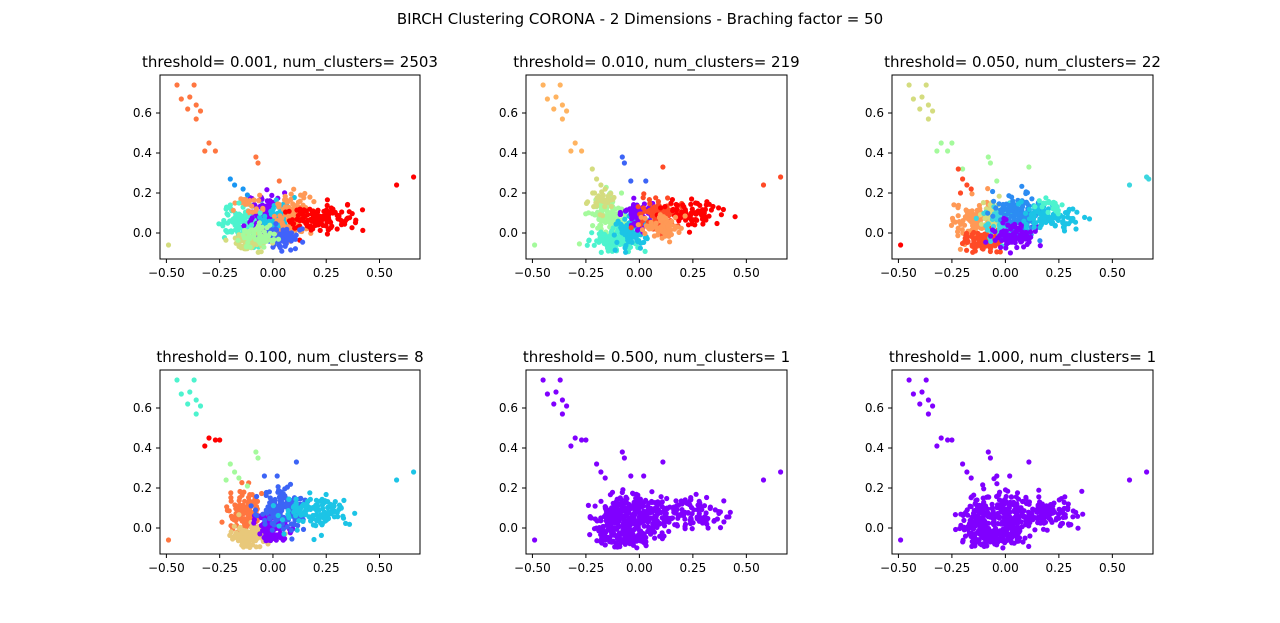 The width and height of the screenshot is (1280, 623). I want to click on y-tick-label: 0.2, so click(508, 488).